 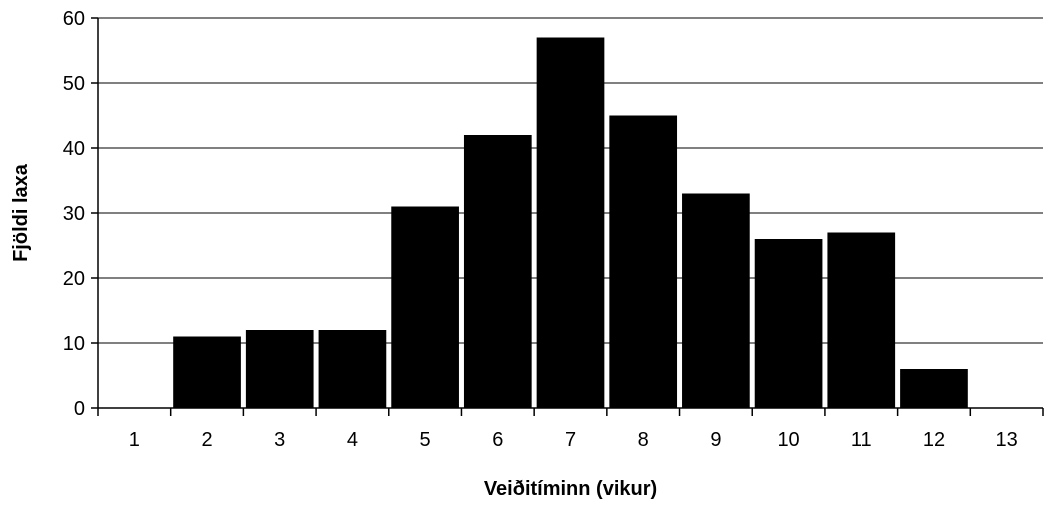 I want to click on x-tick-label: 3, so click(x=279, y=440).